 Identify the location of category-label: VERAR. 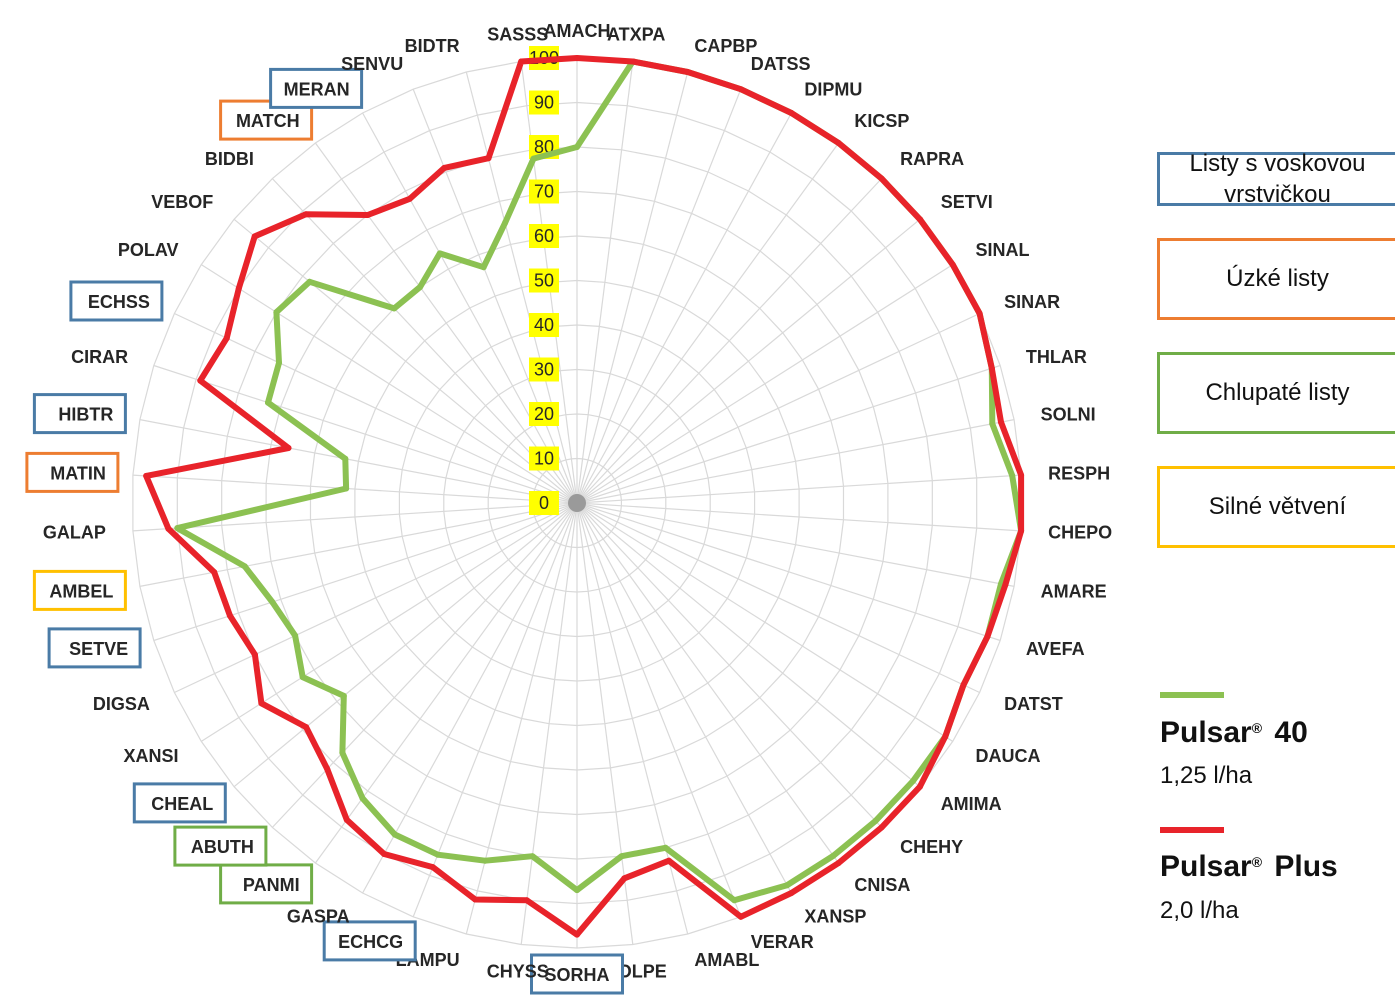
(782, 942).